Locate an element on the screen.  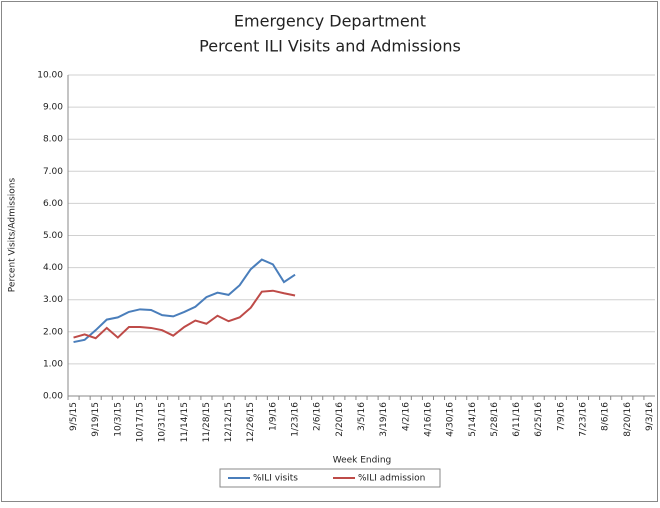
y-tick-label: 6.00 is located at coordinates (53, 204).